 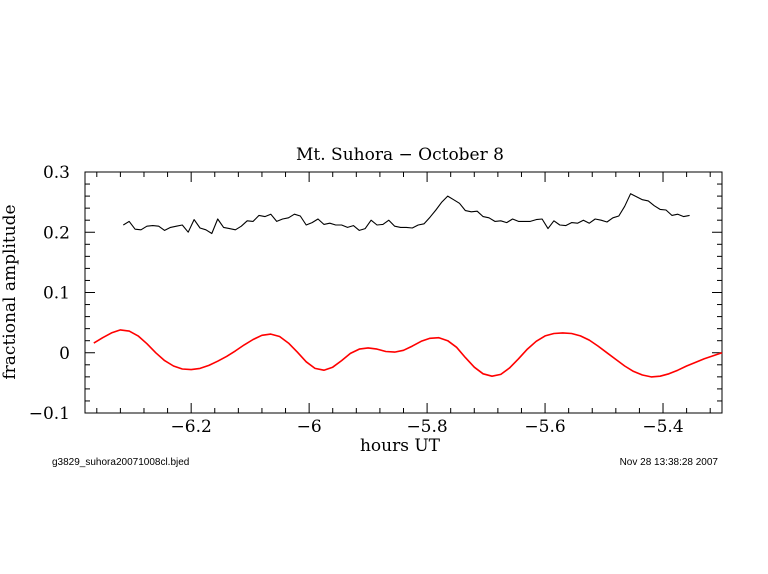 What do you see at coordinates (406, 214) in the screenshot?
I see `series-line-black` at bounding box center [406, 214].